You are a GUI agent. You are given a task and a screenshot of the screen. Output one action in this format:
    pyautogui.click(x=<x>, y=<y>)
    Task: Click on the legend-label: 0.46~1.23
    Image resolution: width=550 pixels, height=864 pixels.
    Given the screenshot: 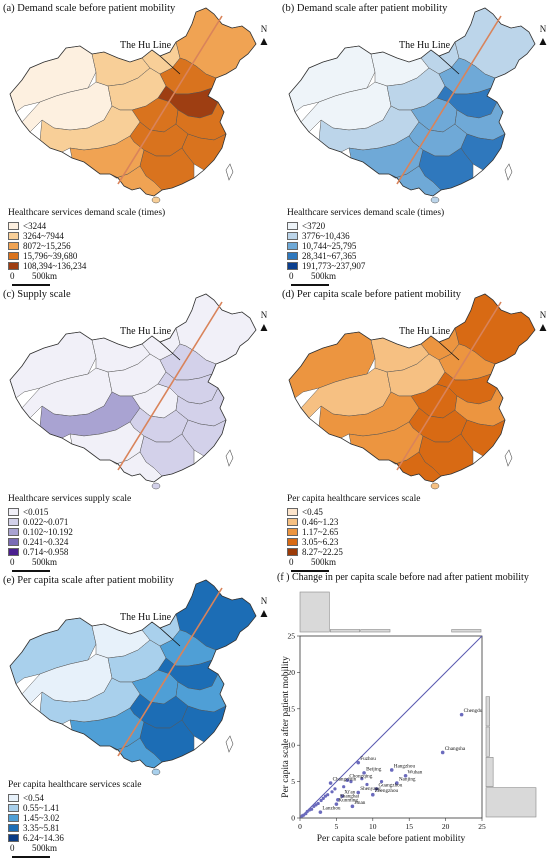 What is the action you would take?
    pyautogui.click(x=320, y=521)
    